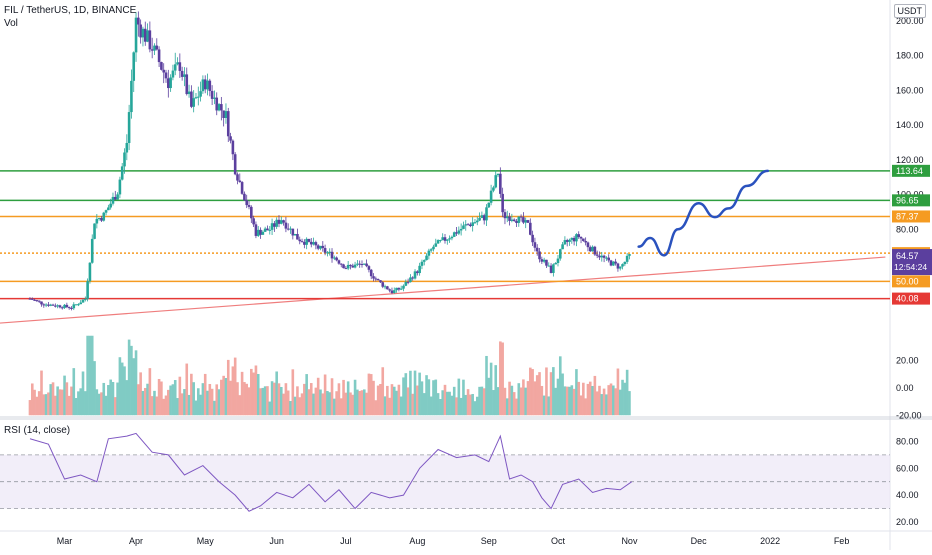  I want to click on level-label-87.37: 87.37, so click(907, 216).